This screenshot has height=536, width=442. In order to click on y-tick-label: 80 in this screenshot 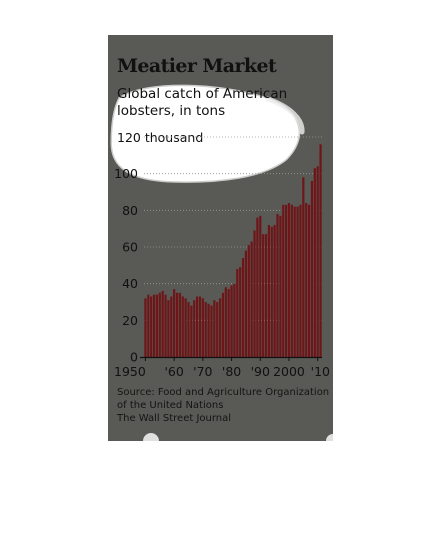, I will do `click(130, 210)`.